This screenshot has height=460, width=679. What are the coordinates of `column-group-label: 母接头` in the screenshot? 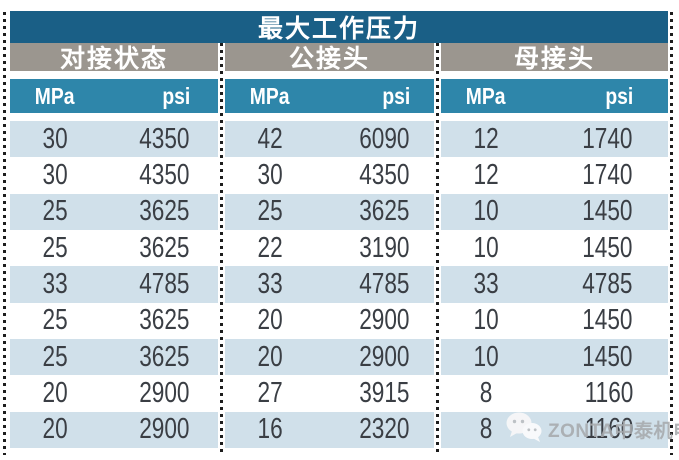 It's located at (554, 59).